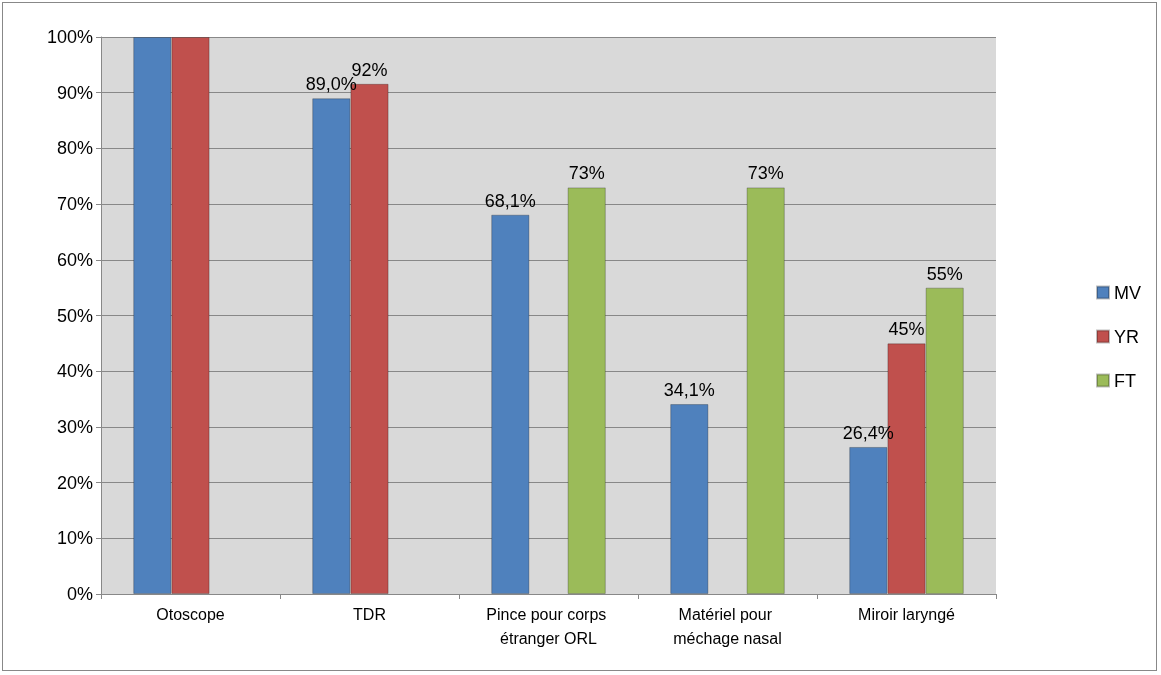 The height and width of the screenshot is (675, 1161). I want to click on y-tick-label: 20%, so click(74, 482).